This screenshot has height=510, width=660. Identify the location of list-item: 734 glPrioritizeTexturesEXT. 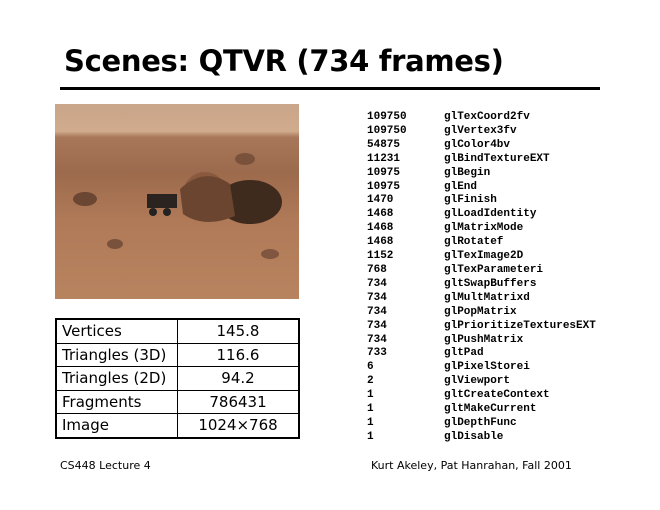
(481, 327).